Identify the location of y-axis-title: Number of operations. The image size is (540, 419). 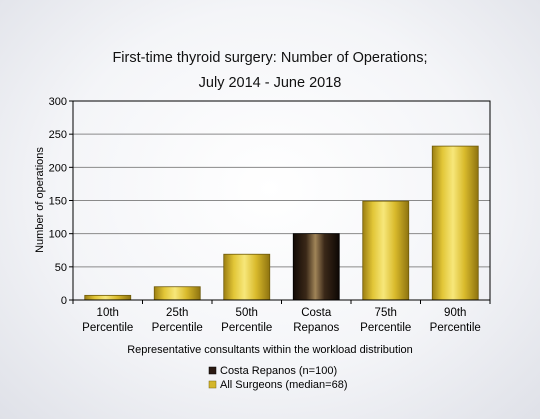
(40, 200).